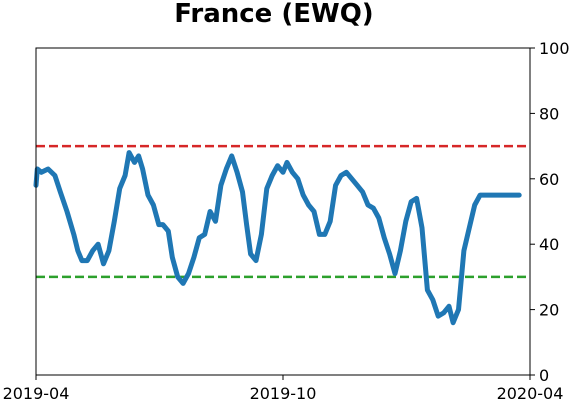  I want to click on y-tick-label: 20, so click(549, 310).